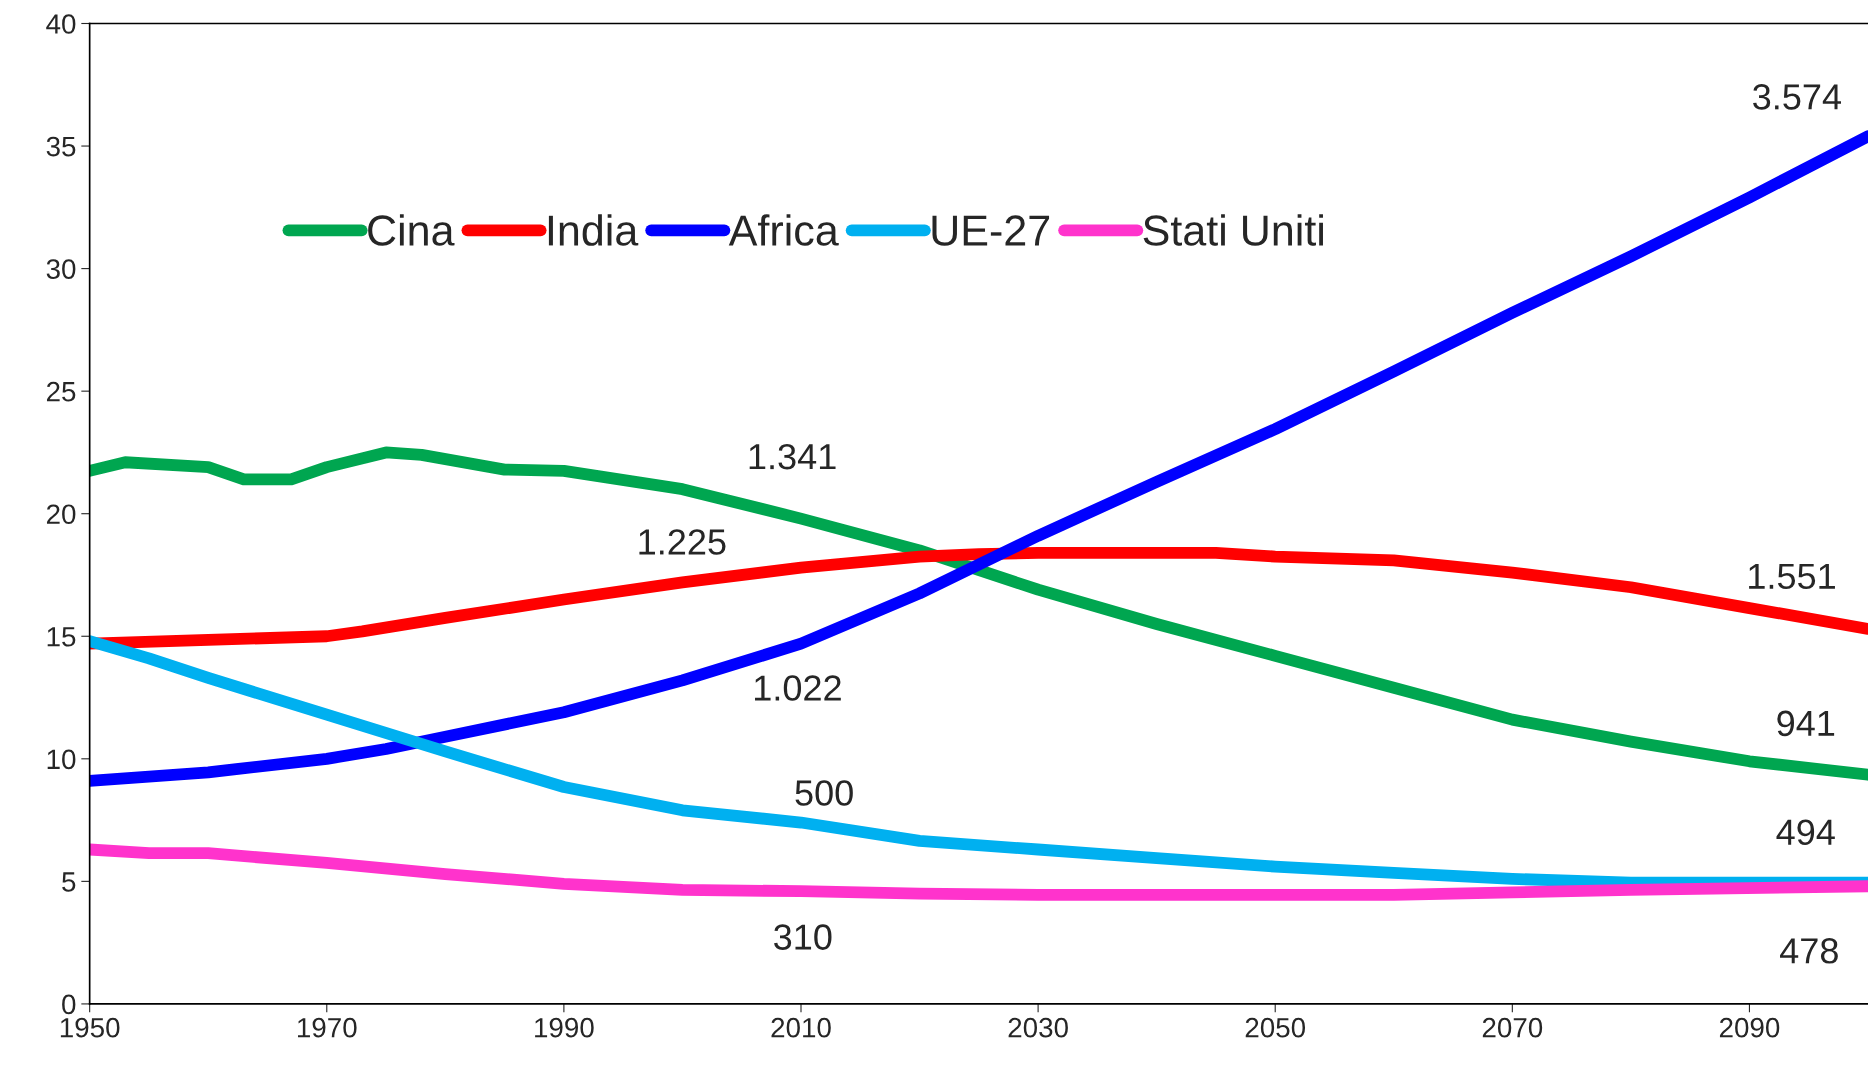  Describe the element at coordinates (69, 1004) in the screenshot. I see `y-tick-label: 0` at that location.